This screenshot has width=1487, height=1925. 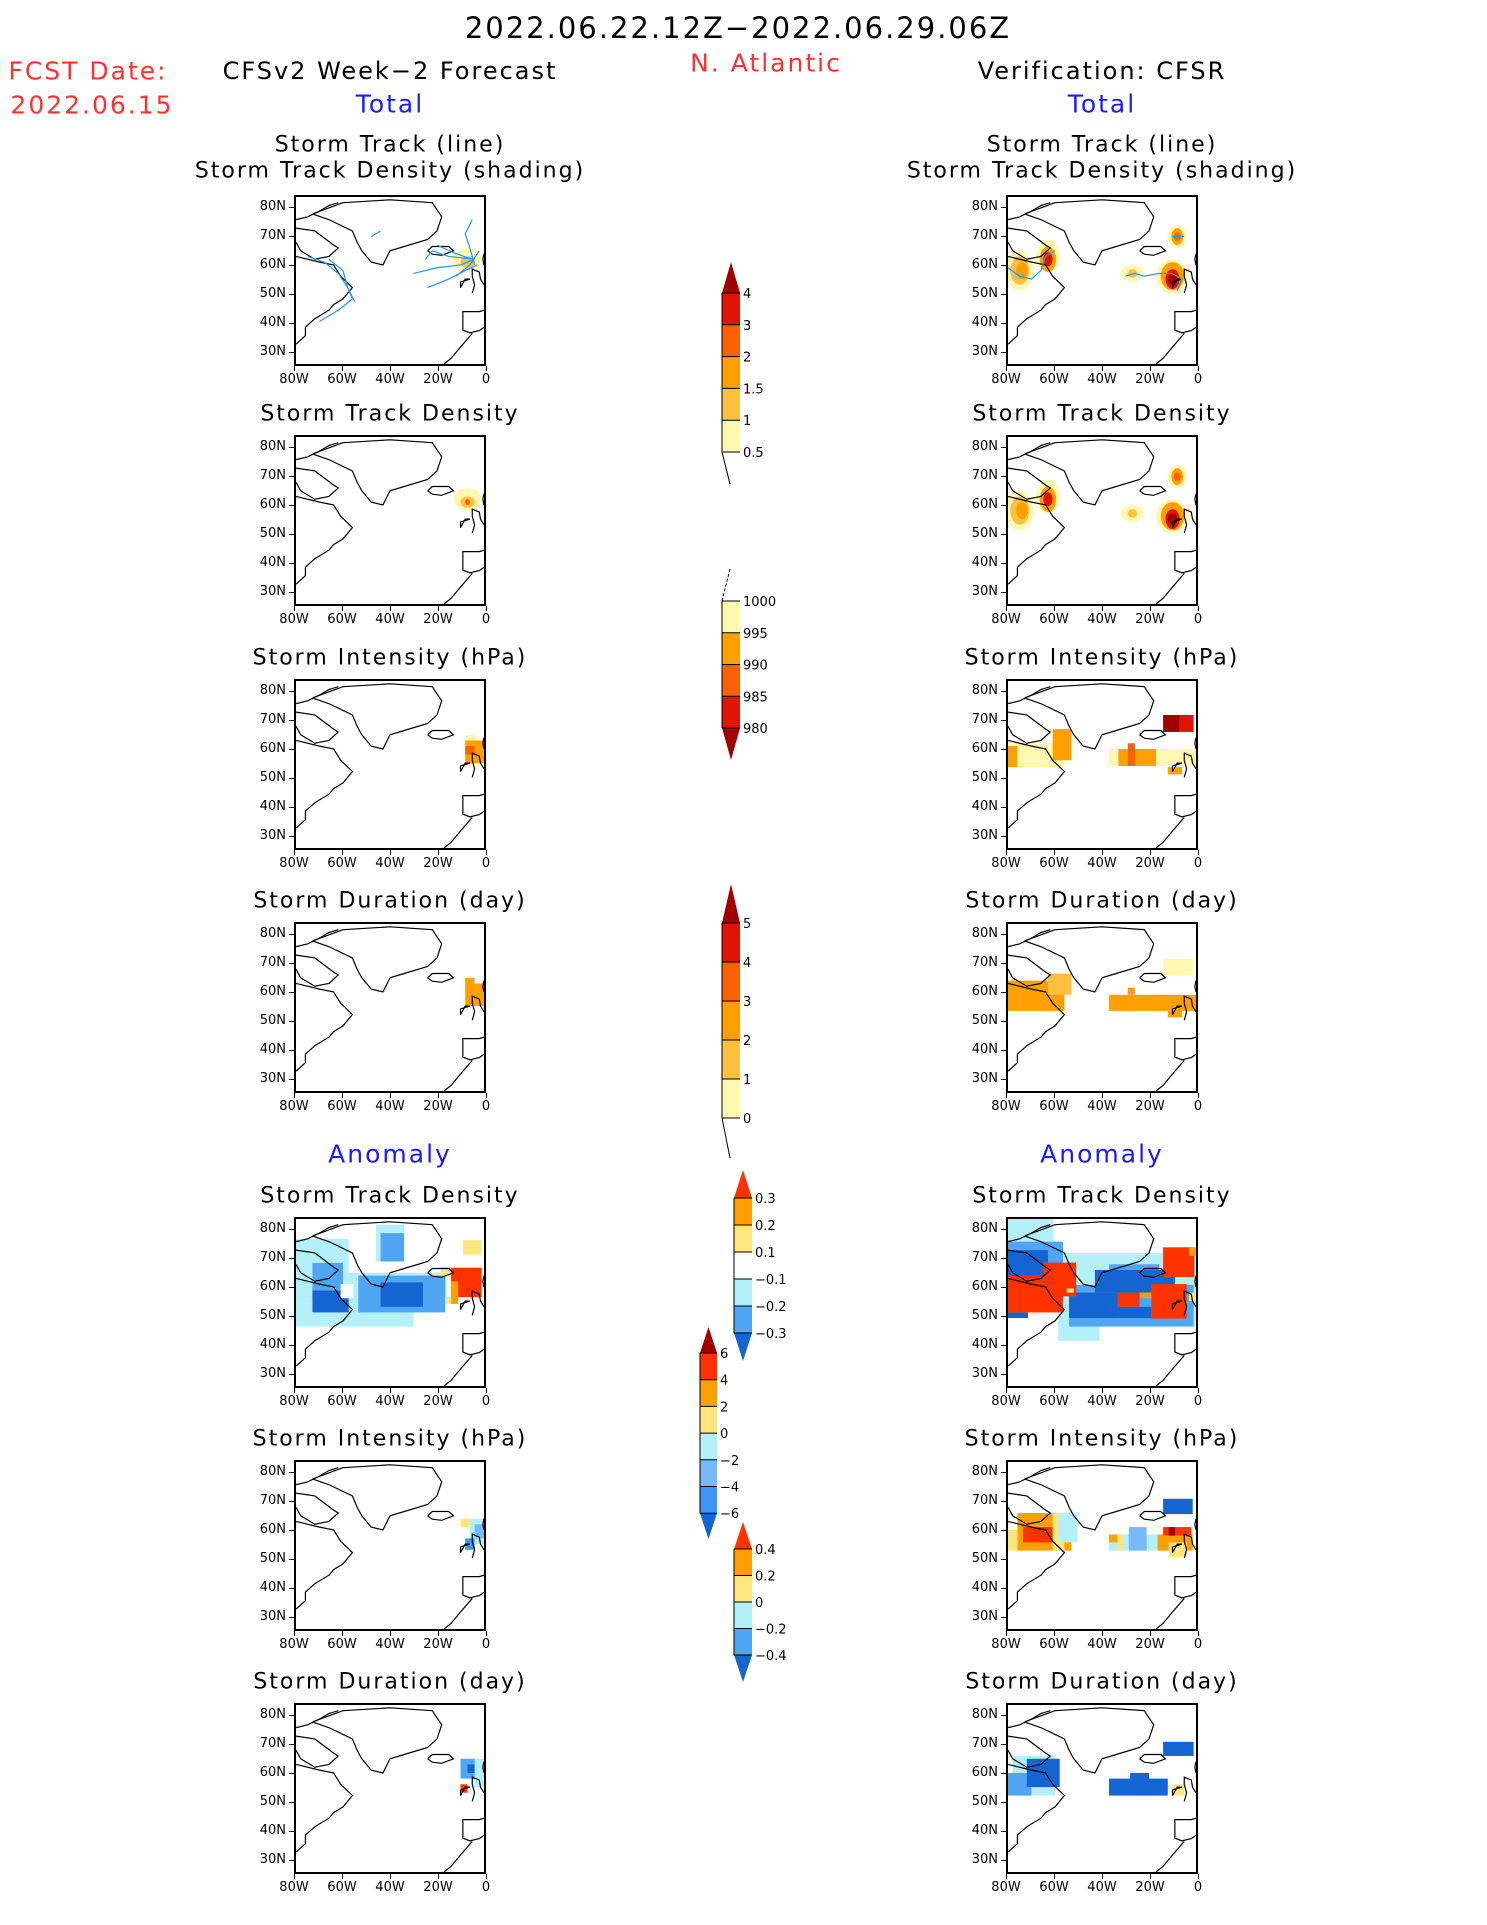 I want to click on map-plot, so click(x=390, y=1302).